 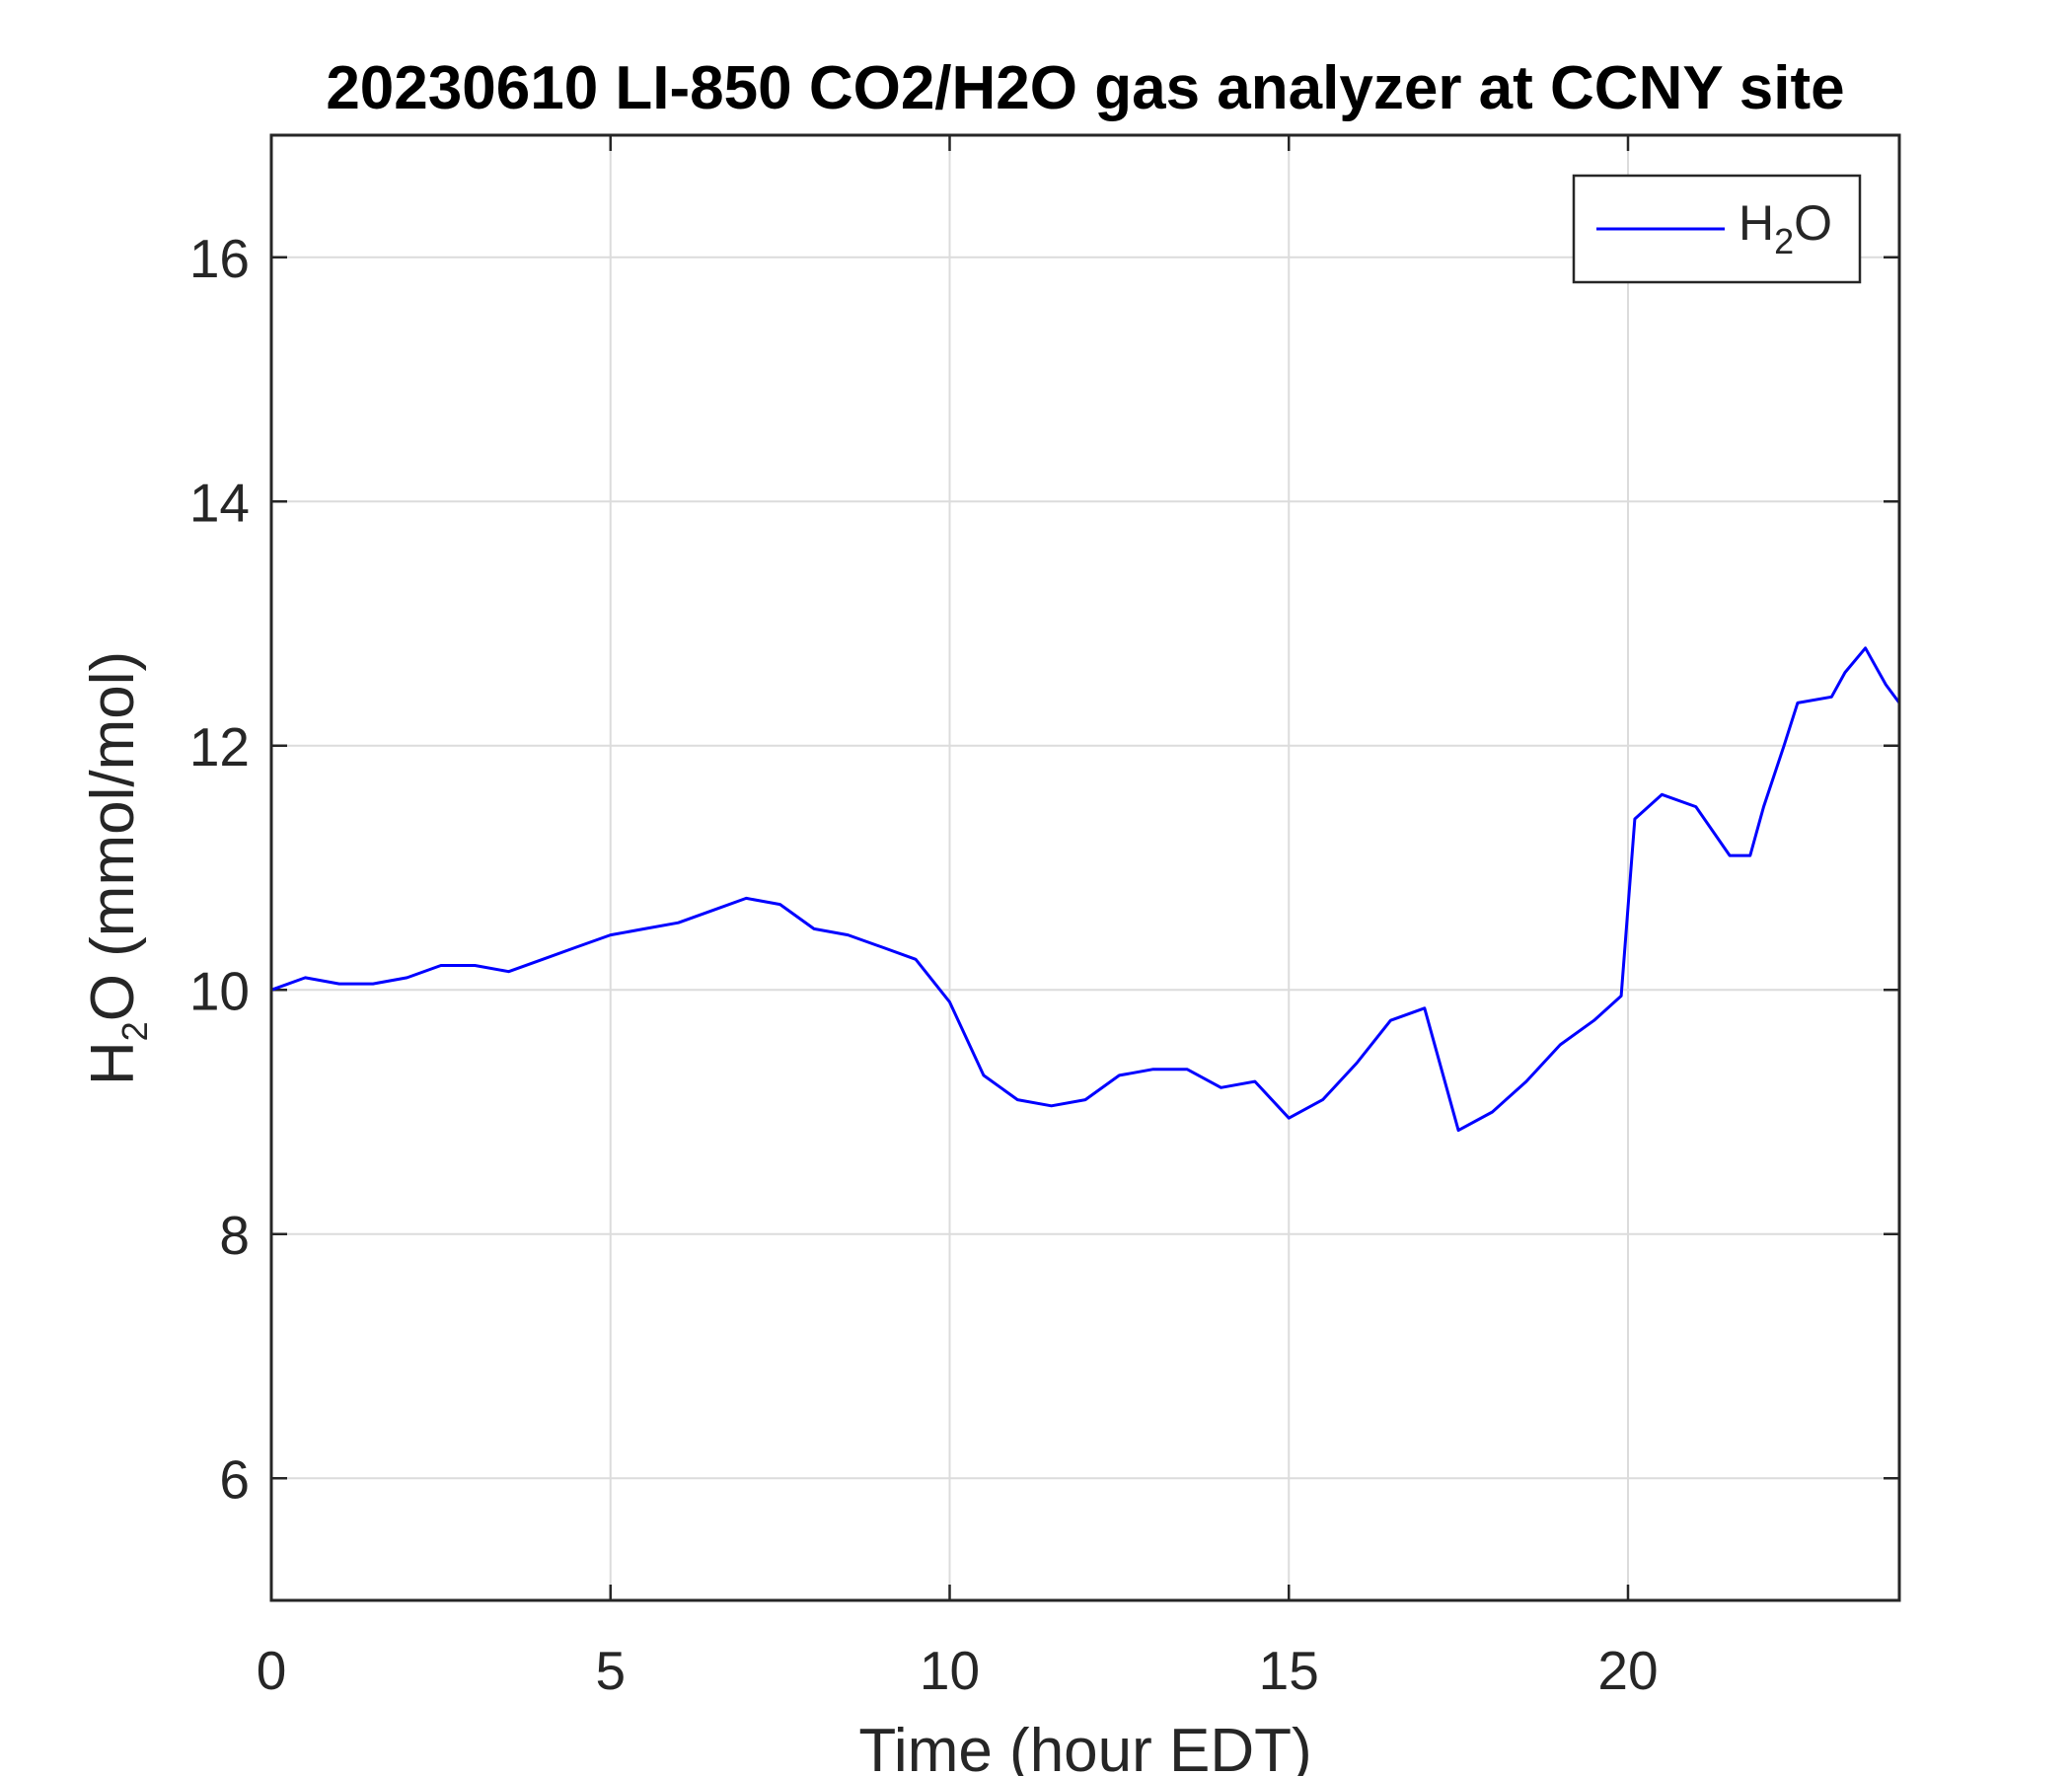 What do you see at coordinates (219, 259) in the screenshot?
I see `y-tick-label: 16` at bounding box center [219, 259].